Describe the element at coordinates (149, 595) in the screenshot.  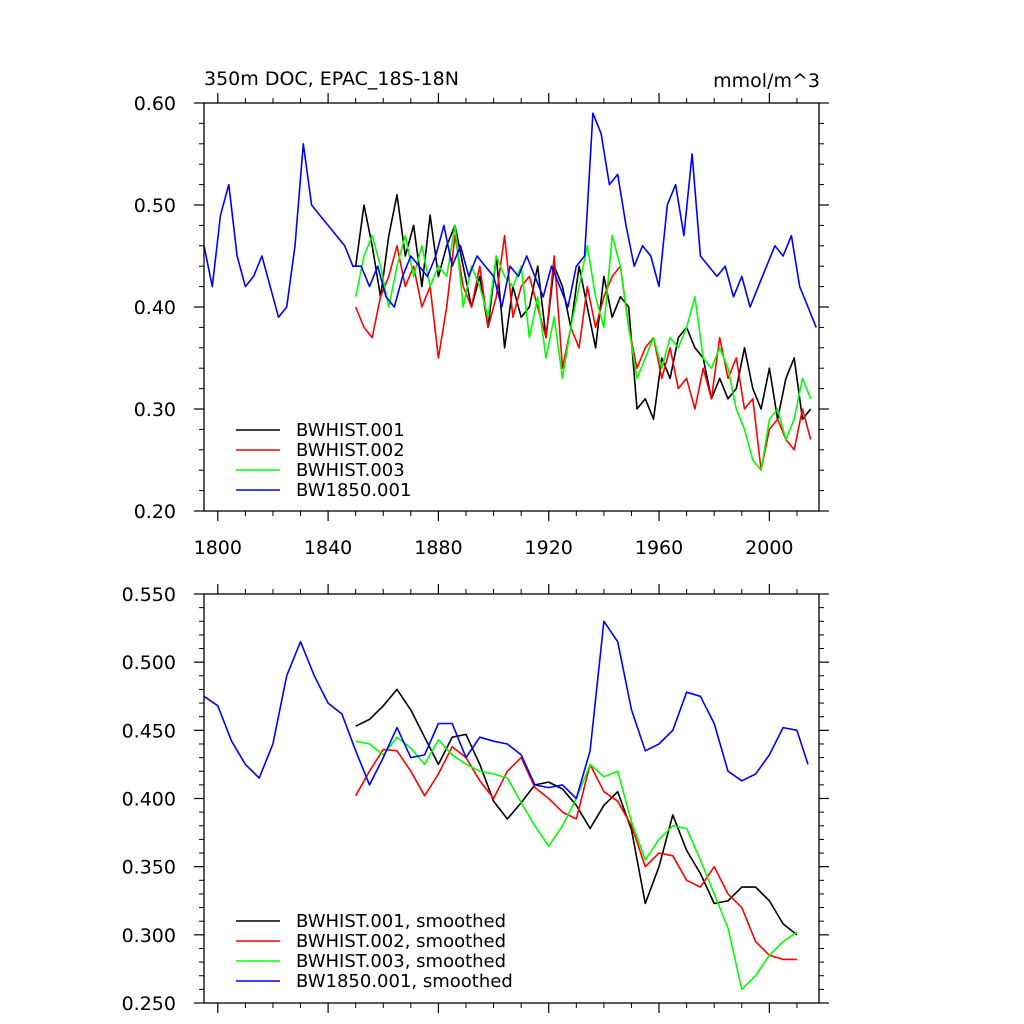
I see `y-tick-label: 0.550` at that location.